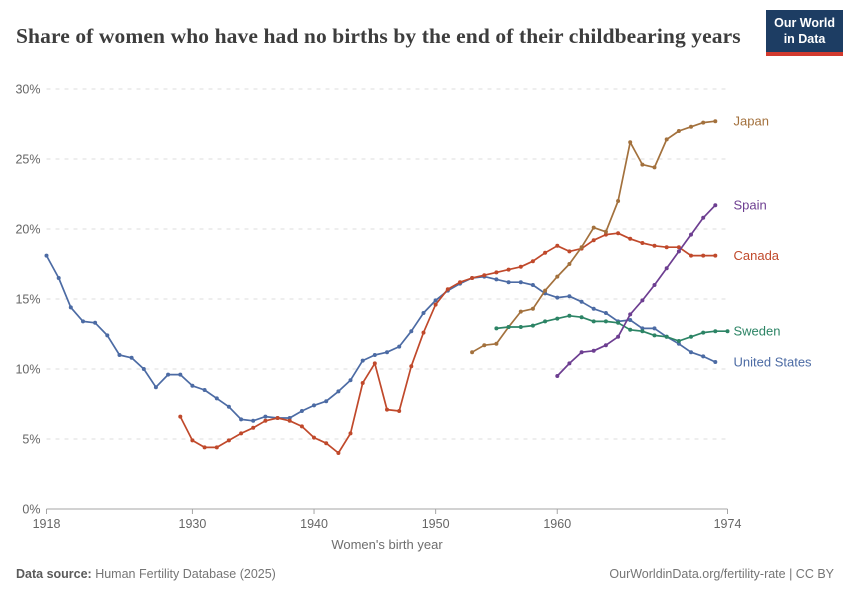 Image resolution: width=850 pixels, height=600 pixels. I want to click on point-united-states-1968, so click(654, 328).